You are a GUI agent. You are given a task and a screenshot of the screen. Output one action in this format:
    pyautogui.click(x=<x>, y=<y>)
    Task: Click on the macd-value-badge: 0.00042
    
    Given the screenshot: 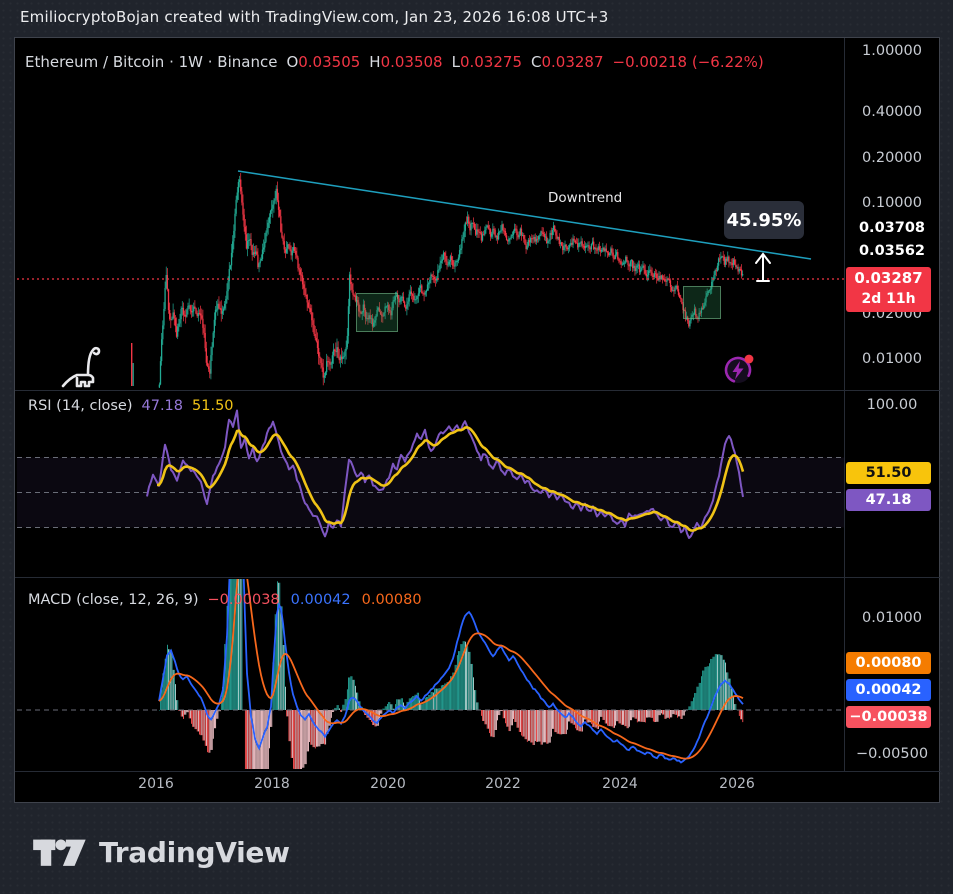 What is the action you would take?
    pyautogui.click(x=888, y=690)
    